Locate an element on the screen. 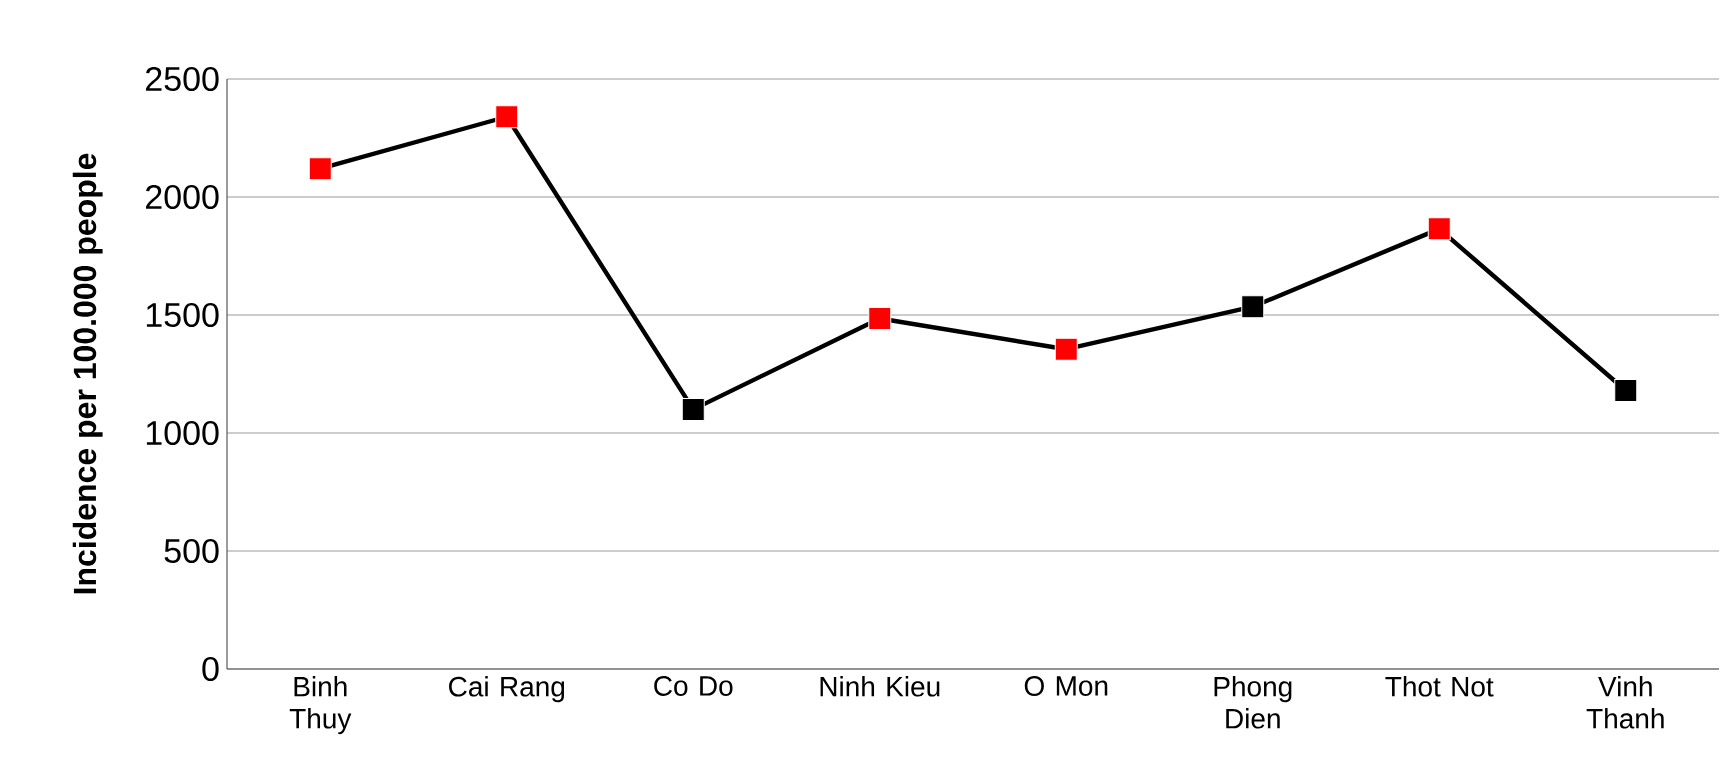  y-tick-label: 0 is located at coordinates (210, 669).